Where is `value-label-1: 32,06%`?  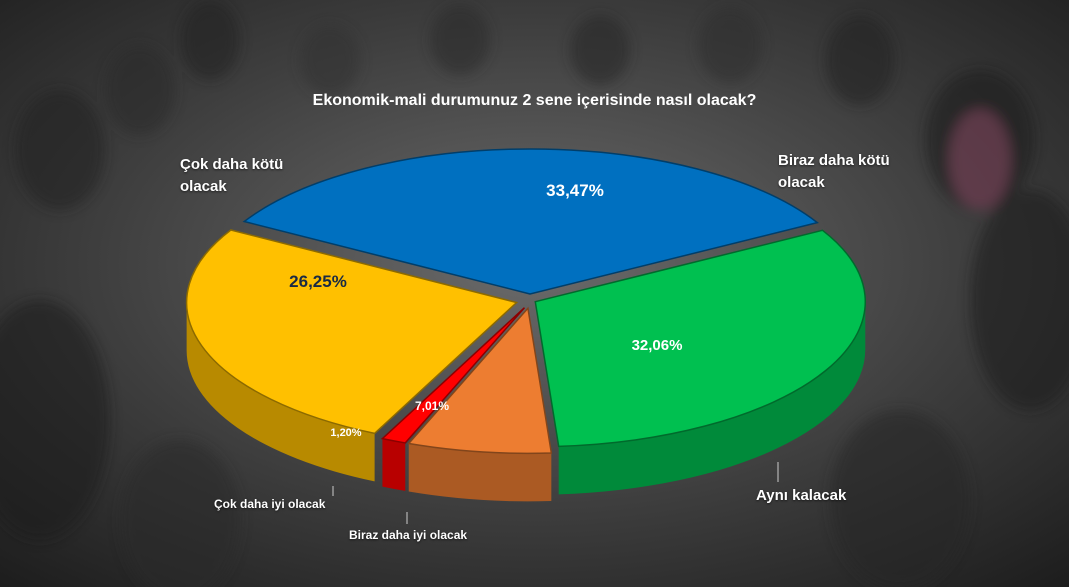
value-label-1: 32,06% is located at coordinates (657, 345).